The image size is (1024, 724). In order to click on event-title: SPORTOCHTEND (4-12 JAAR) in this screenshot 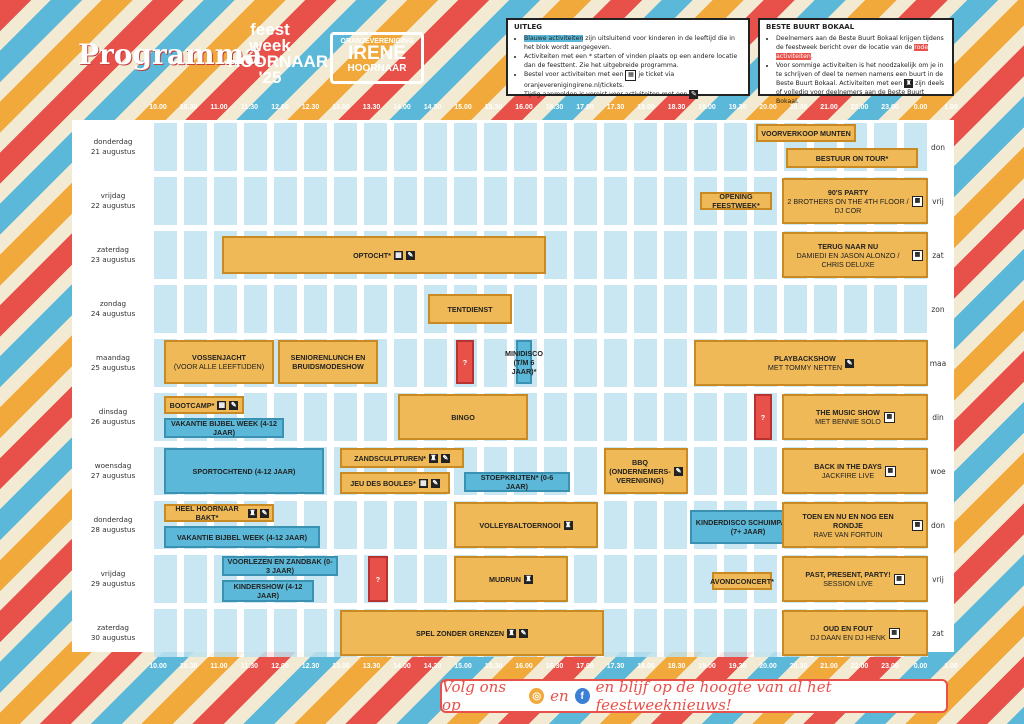, I will do `click(244, 471)`.